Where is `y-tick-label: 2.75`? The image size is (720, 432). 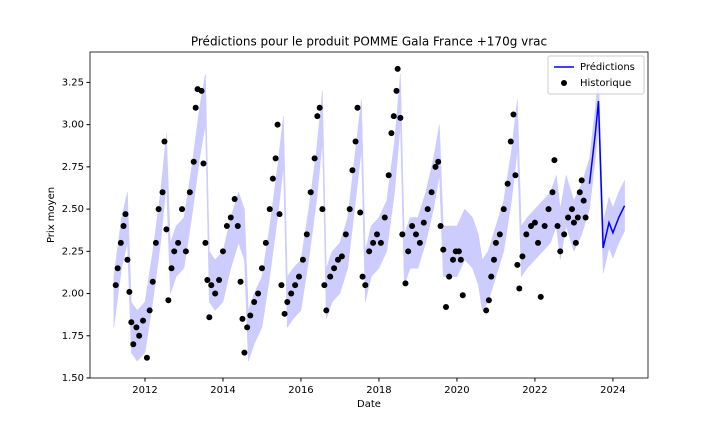
y-tick-label: 2.75 is located at coordinates (73, 167).